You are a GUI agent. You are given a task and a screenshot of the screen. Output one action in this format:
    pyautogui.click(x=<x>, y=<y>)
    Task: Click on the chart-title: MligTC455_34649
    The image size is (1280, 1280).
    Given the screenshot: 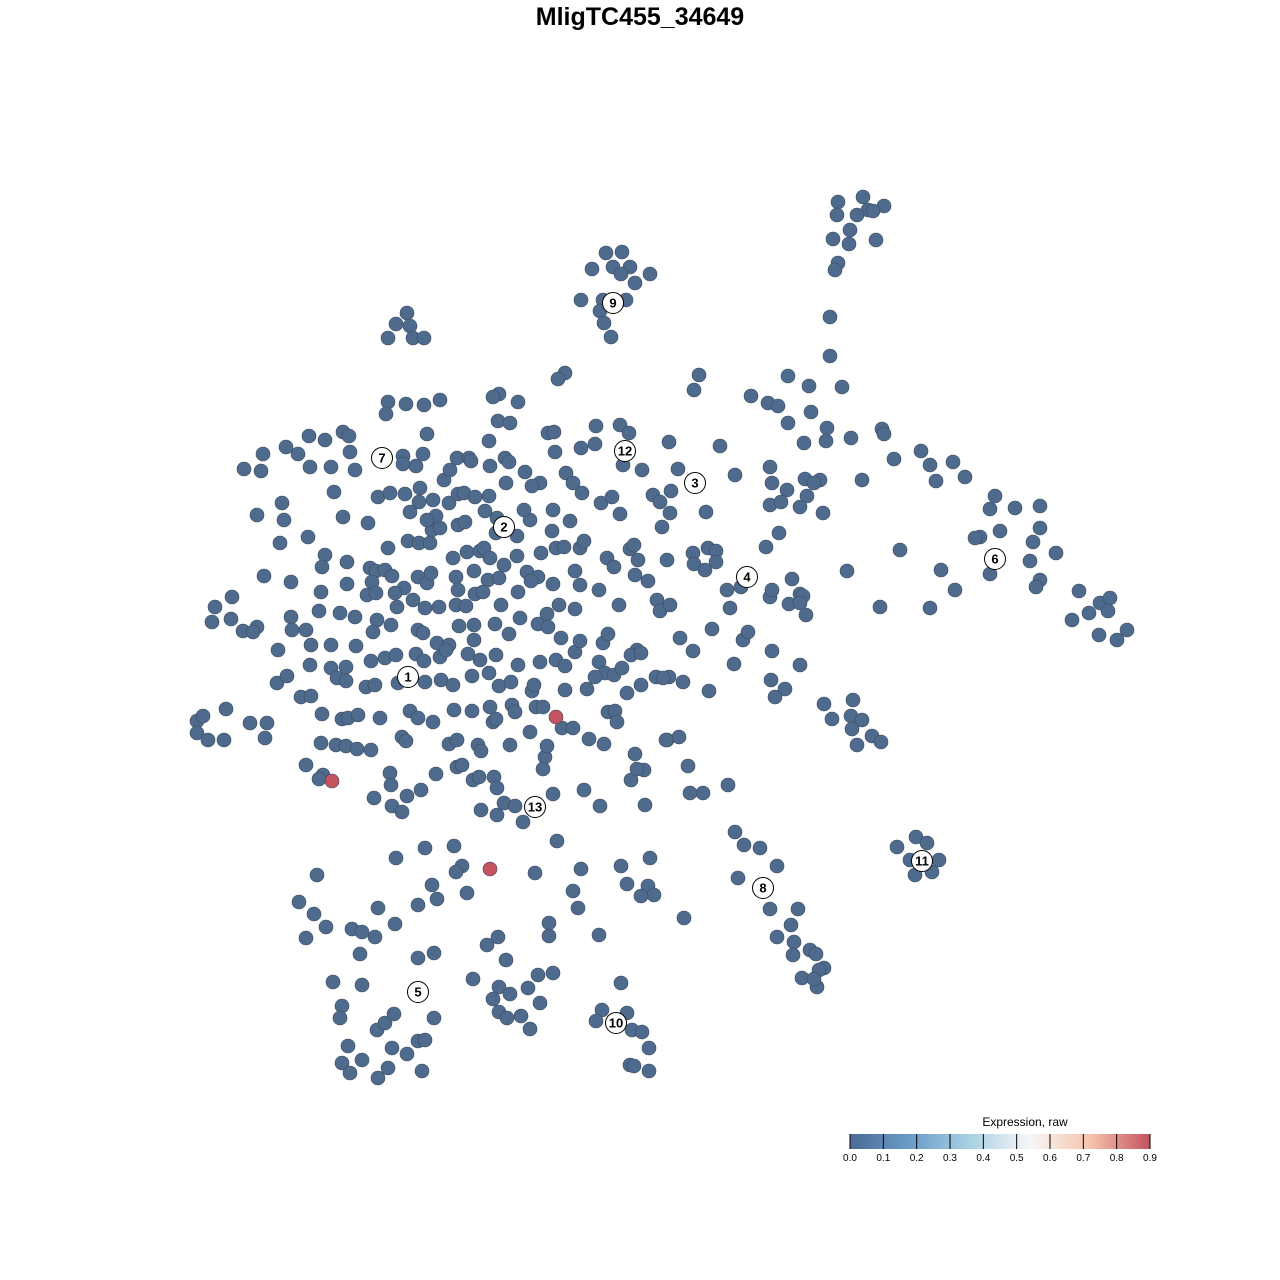 What is the action you would take?
    pyautogui.click(x=640, y=17)
    